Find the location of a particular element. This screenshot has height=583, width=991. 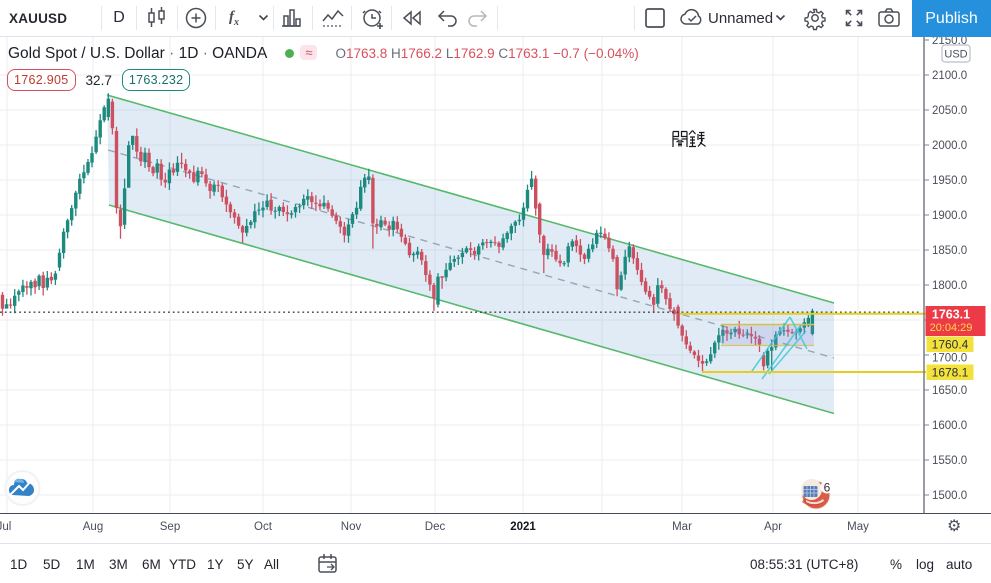

svg-text: 1760.4 is located at coordinates (950, 345).